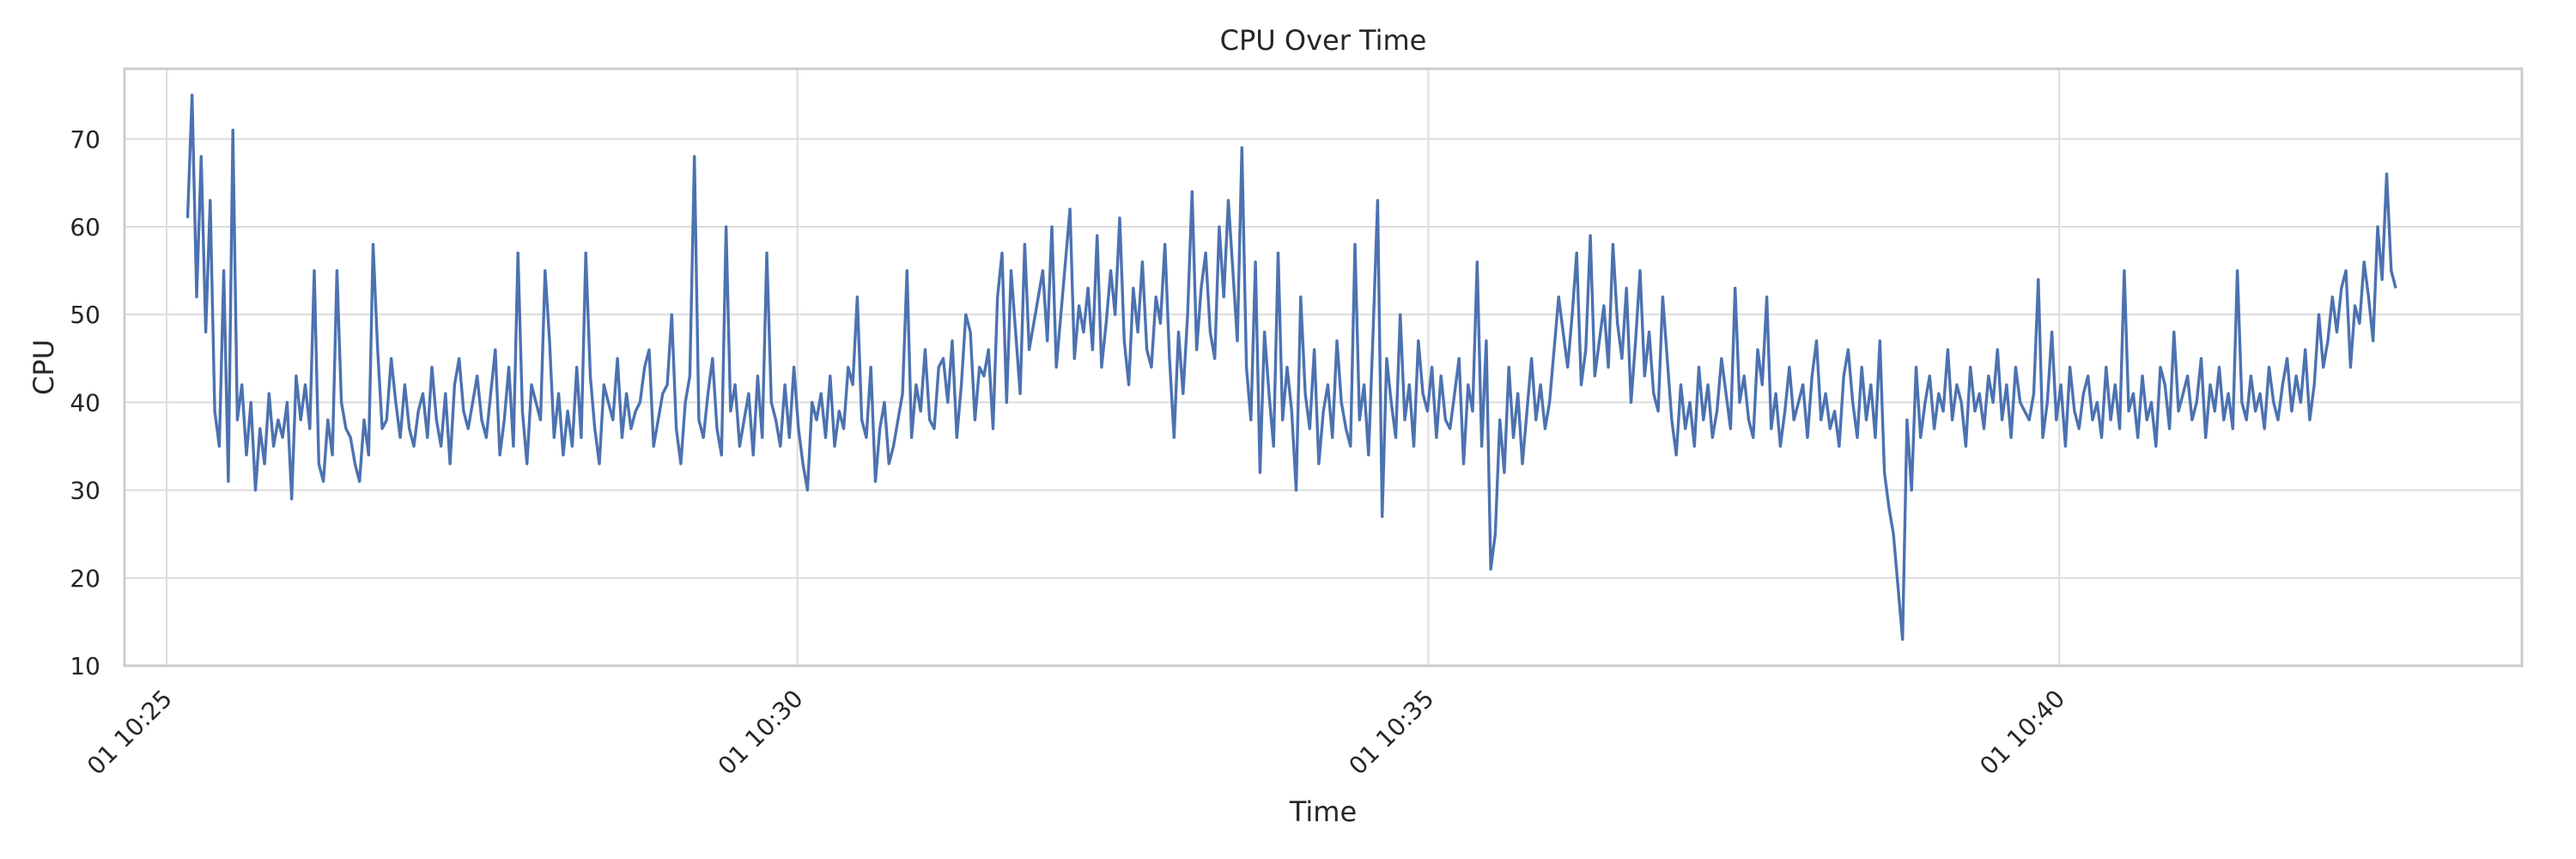 The width and height of the screenshot is (2576, 859). I want to click on y-tick-label: 50, so click(85, 315).